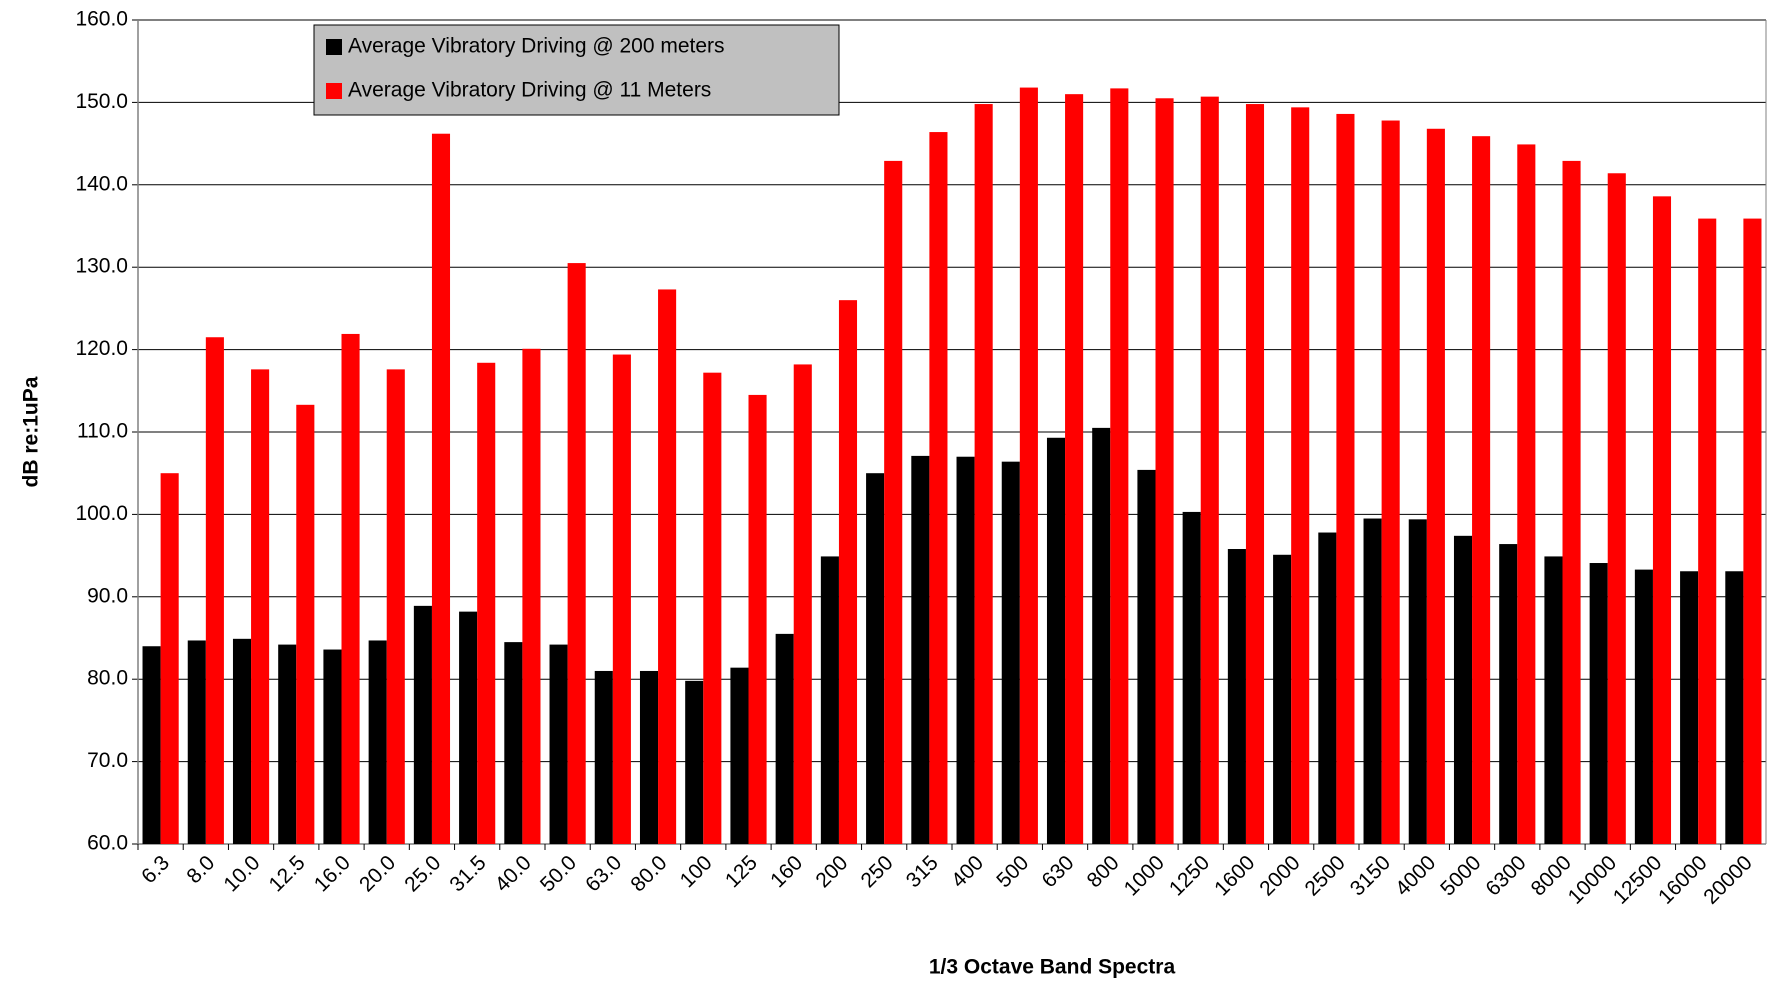 This screenshot has height=982, width=1773. I want to click on x-tick-label: 8.0, so click(200, 869).